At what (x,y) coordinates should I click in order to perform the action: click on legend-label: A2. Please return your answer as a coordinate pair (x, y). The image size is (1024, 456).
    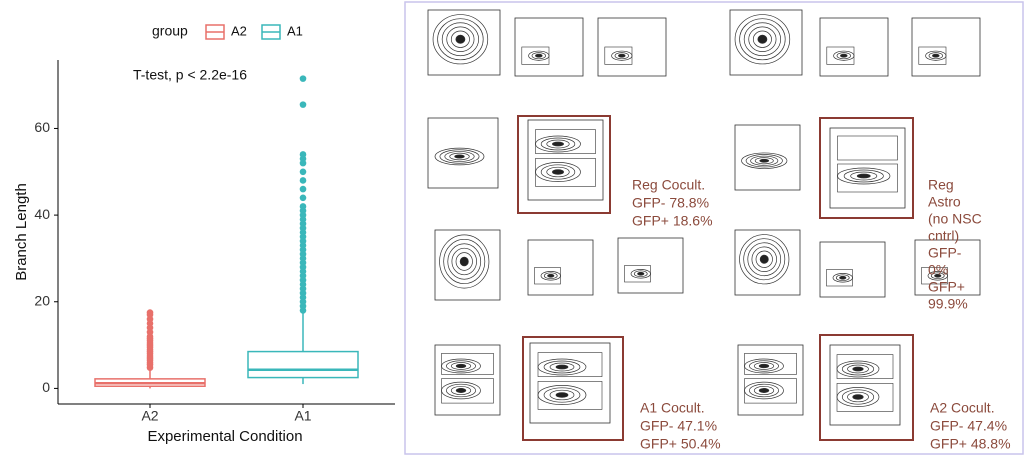
    Looking at the image, I should click on (239, 30).